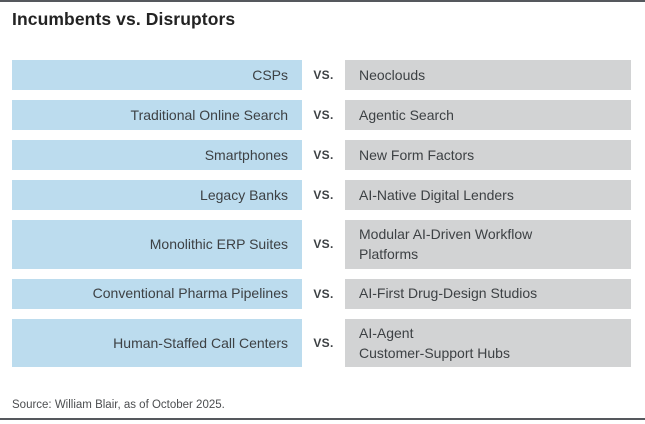 The height and width of the screenshot is (424, 645). What do you see at coordinates (434, 342) in the screenshot?
I see `disruptor-label: AI-Agent Customer-Support Hubs` at bounding box center [434, 342].